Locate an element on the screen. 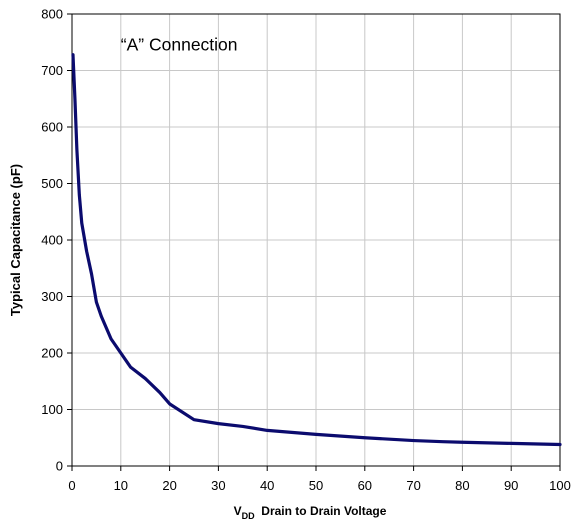 The image size is (583, 524). y-tick-label-5: 500 is located at coordinates (52, 183).